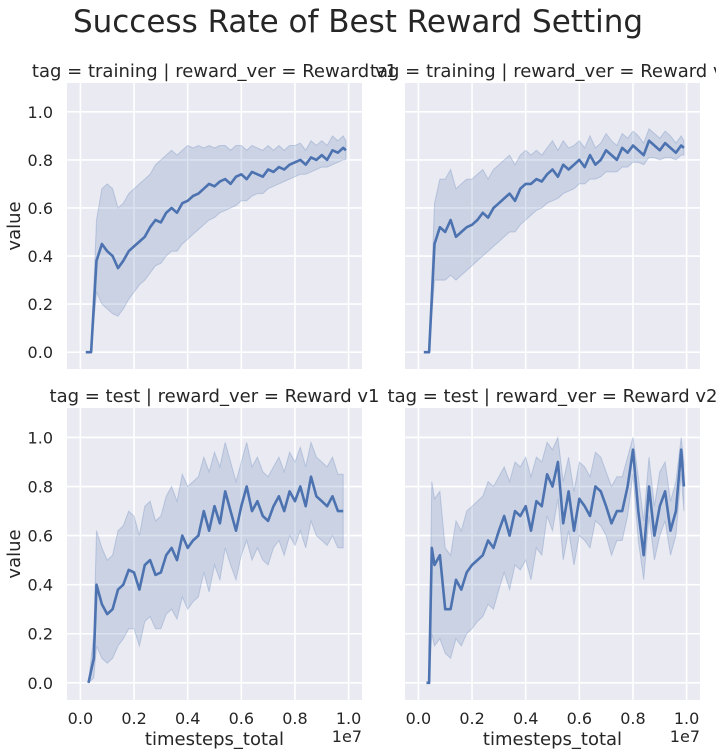 The width and height of the screenshot is (716, 755). I want to click on confidence-band, so click(555, 559).